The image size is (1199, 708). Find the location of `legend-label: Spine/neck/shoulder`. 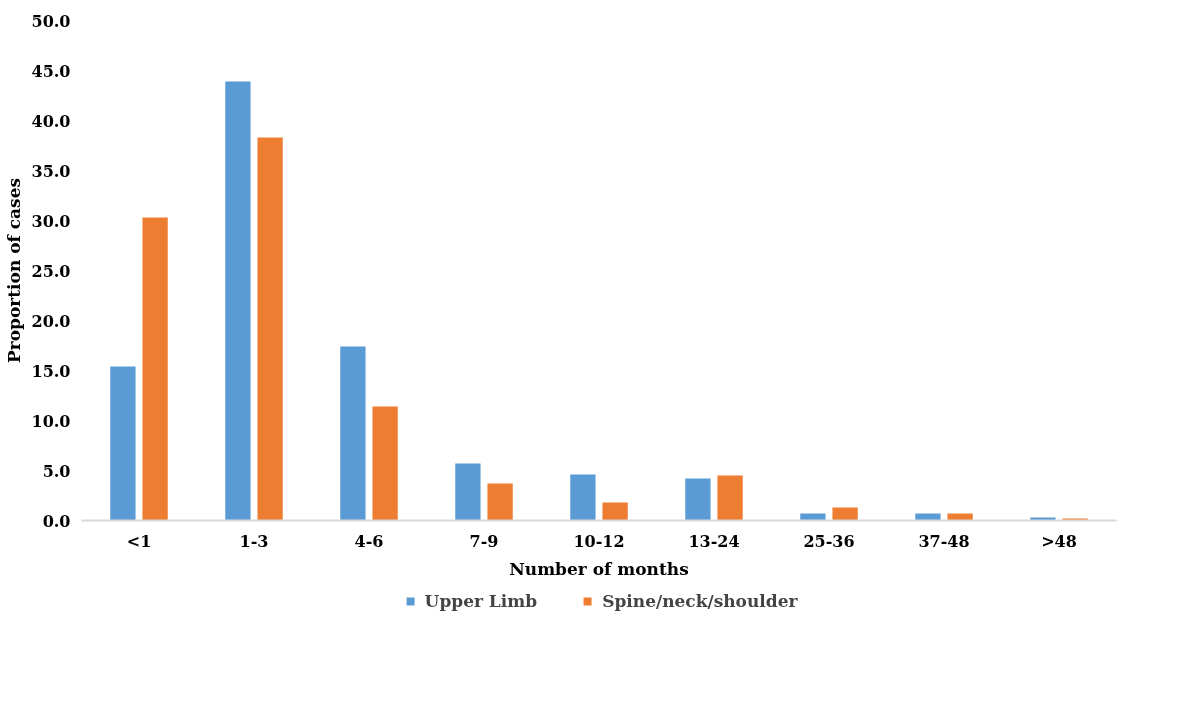

legend-label: Spine/neck/shoulder is located at coordinates (700, 601).